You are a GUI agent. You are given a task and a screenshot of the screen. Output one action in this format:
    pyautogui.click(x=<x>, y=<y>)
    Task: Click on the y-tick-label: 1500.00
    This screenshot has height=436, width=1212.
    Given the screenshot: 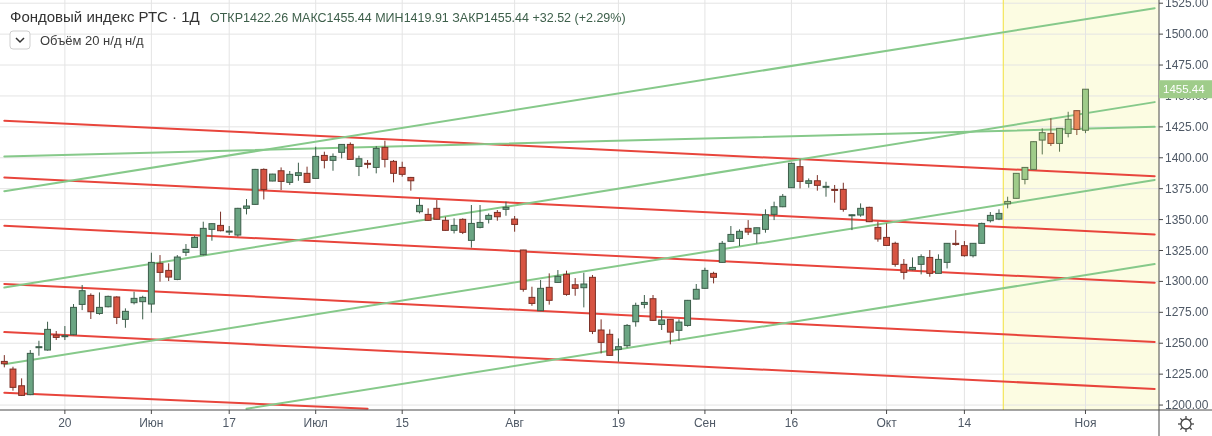 What is the action you would take?
    pyautogui.click(x=1187, y=34)
    